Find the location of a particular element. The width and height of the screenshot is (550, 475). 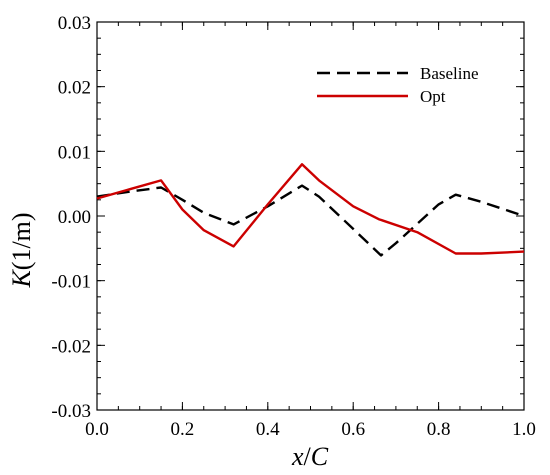

x-tick-label: 0.0 is located at coordinates (97, 429).